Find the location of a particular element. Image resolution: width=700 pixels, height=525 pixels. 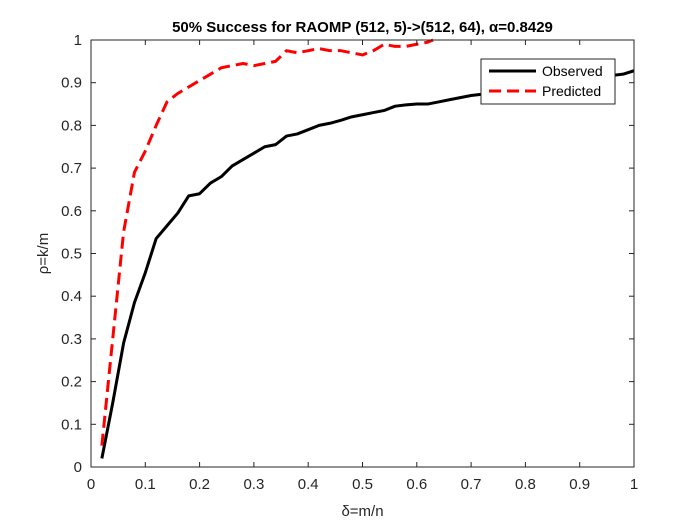

x-tick-label: 0.3 is located at coordinates (253, 484).